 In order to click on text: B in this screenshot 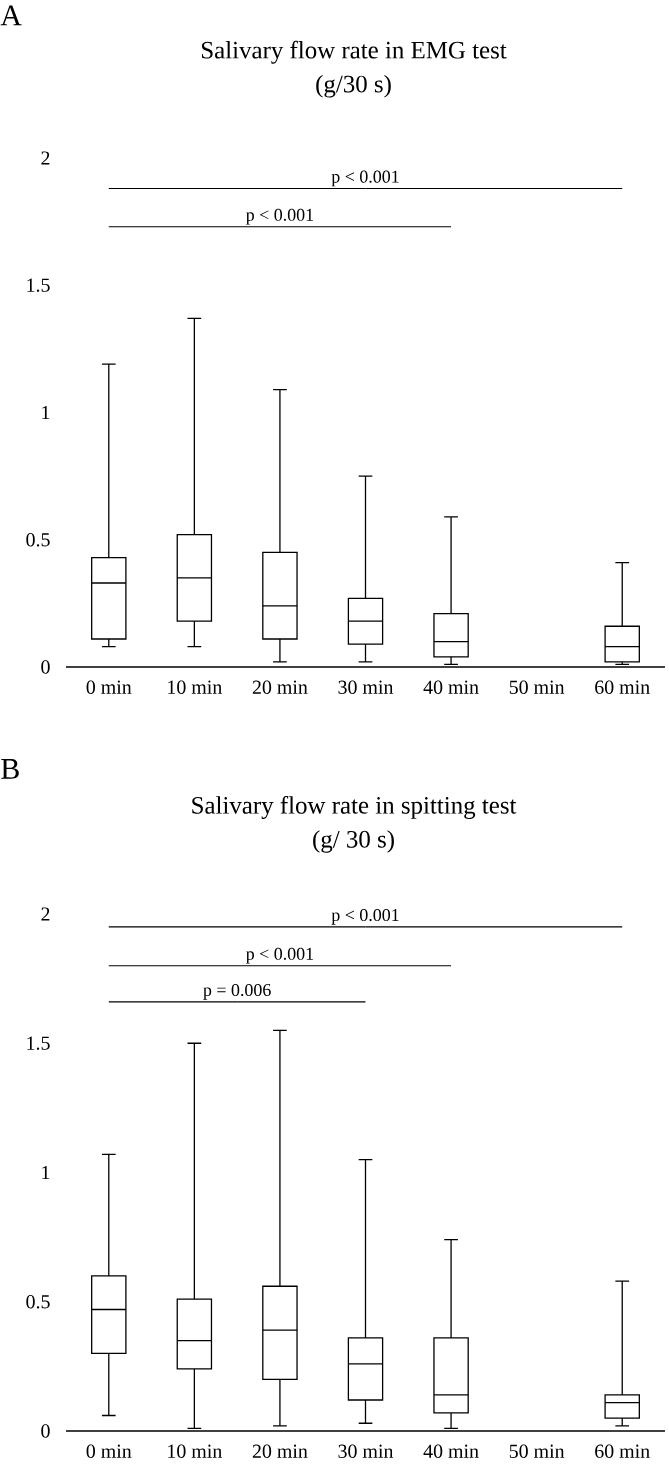, I will do `click(10, 769)`.